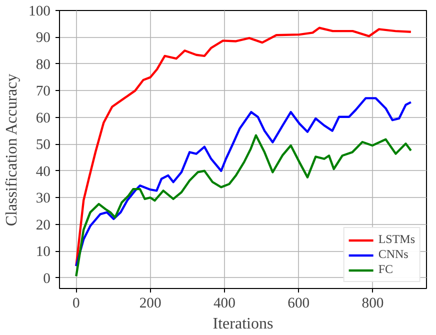 The image size is (436, 335). I want to click on y-tick-label: 30, so click(43, 198).